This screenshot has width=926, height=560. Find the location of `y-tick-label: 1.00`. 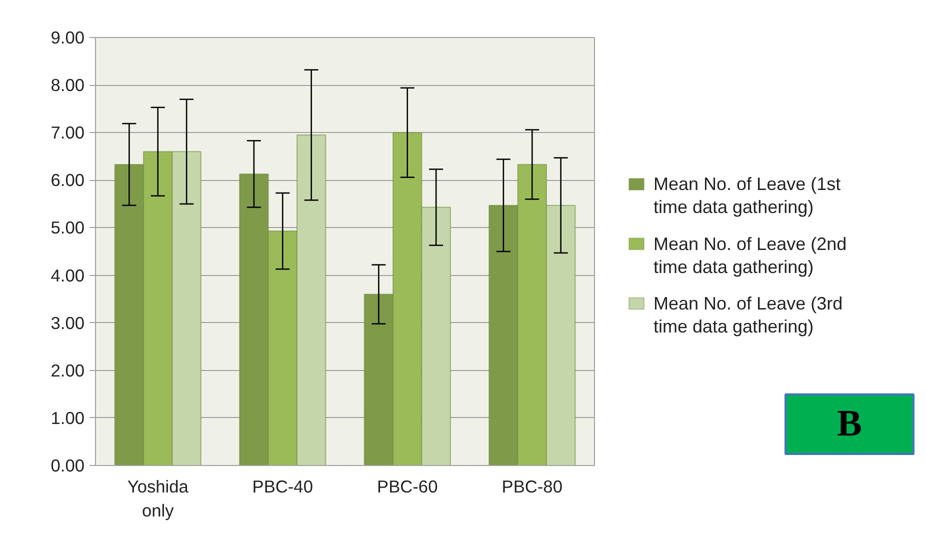

y-tick-label: 1.00 is located at coordinates (67, 418).